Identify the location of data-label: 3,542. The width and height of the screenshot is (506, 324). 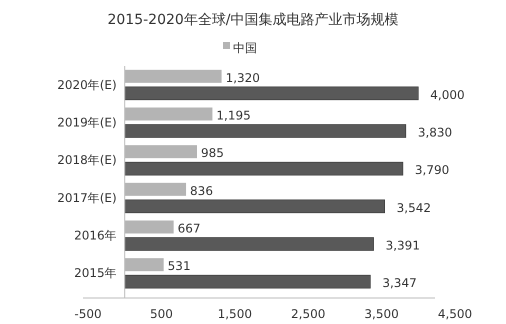
(414, 207).